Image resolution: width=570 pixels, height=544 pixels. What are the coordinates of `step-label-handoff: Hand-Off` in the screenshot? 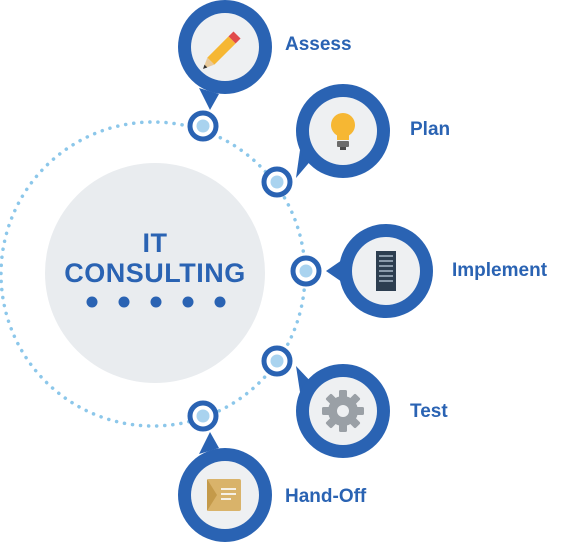 It's located at (326, 496).